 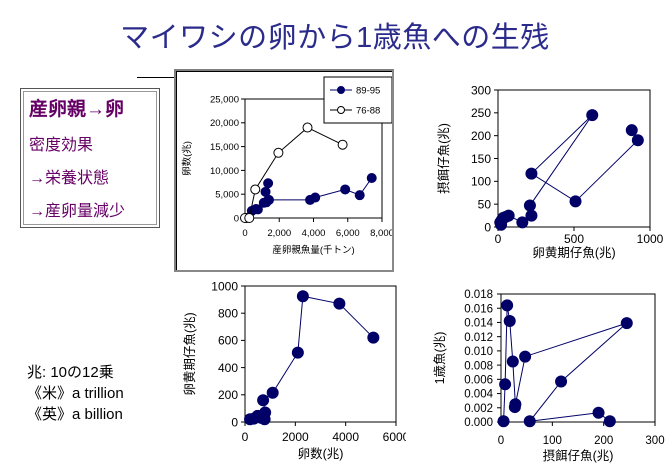 I want to click on y-tick-label: 15,000, so click(x=224, y=147).